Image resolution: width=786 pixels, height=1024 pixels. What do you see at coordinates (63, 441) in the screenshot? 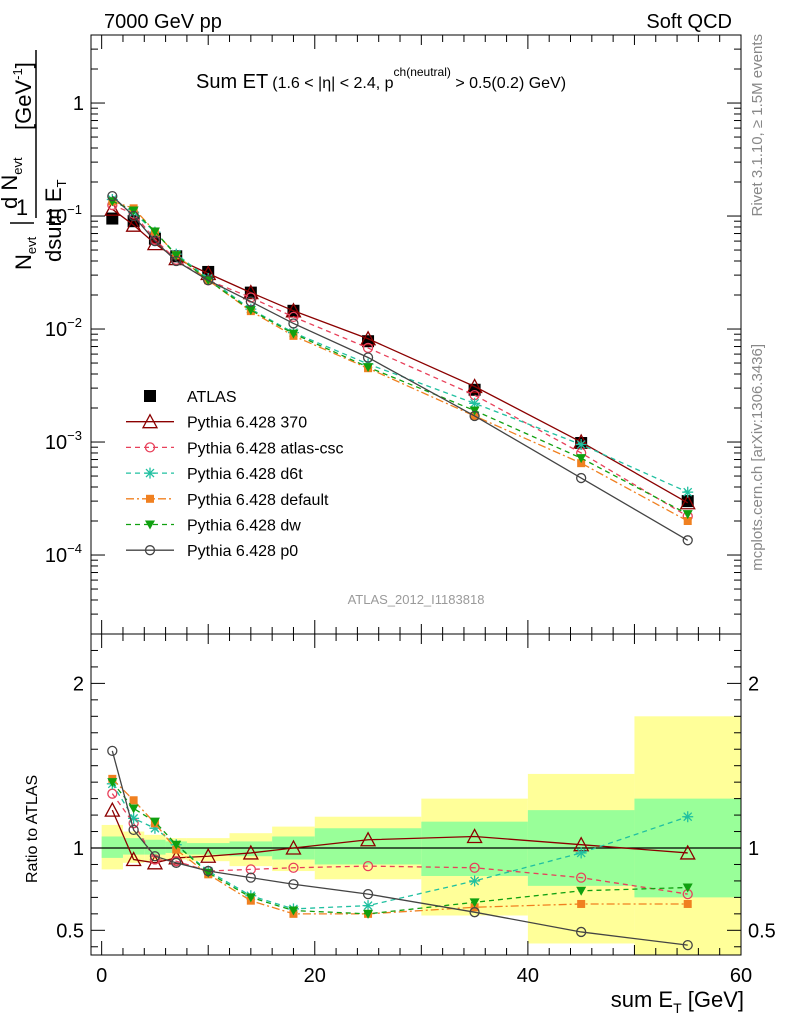
I see `y-tick-label-main-3: 10⁻³` at bounding box center [63, 441].